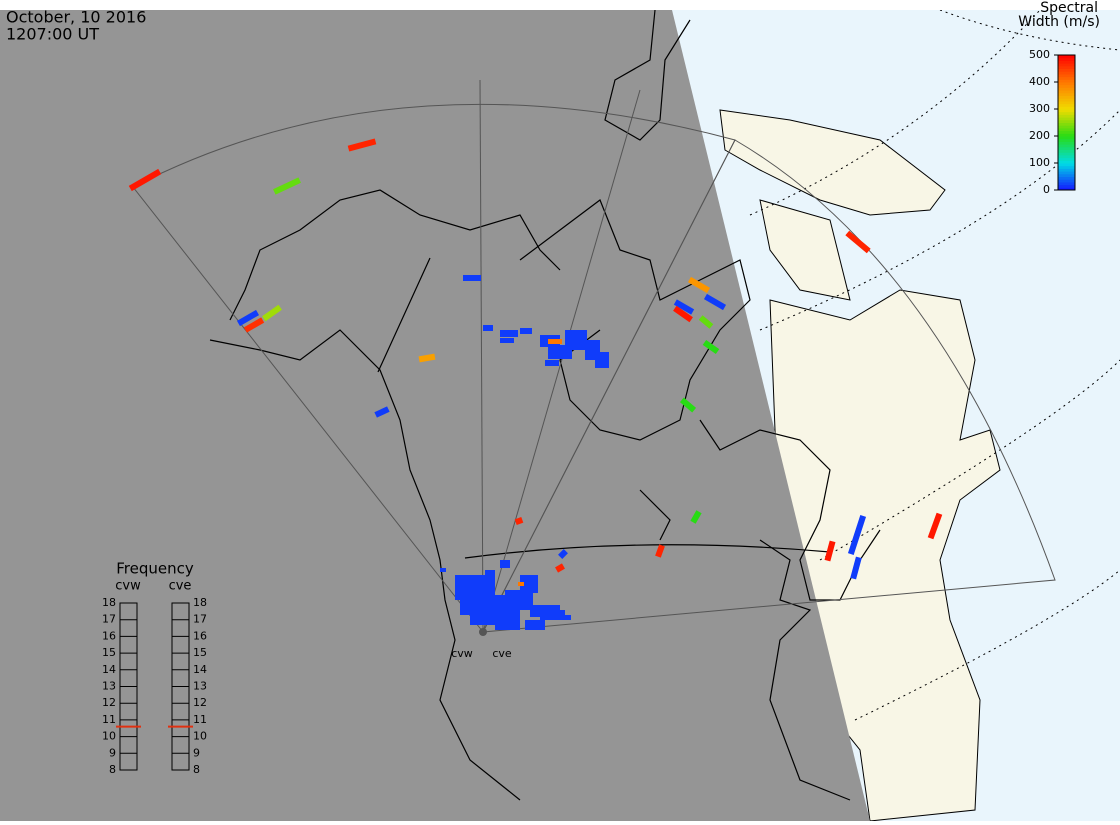 The width and height of the screenshot is (1120, 825). What do you see at coordinates (483, 632) in the screenshot?
I see `radar-site` at bounding box center [483, 632].